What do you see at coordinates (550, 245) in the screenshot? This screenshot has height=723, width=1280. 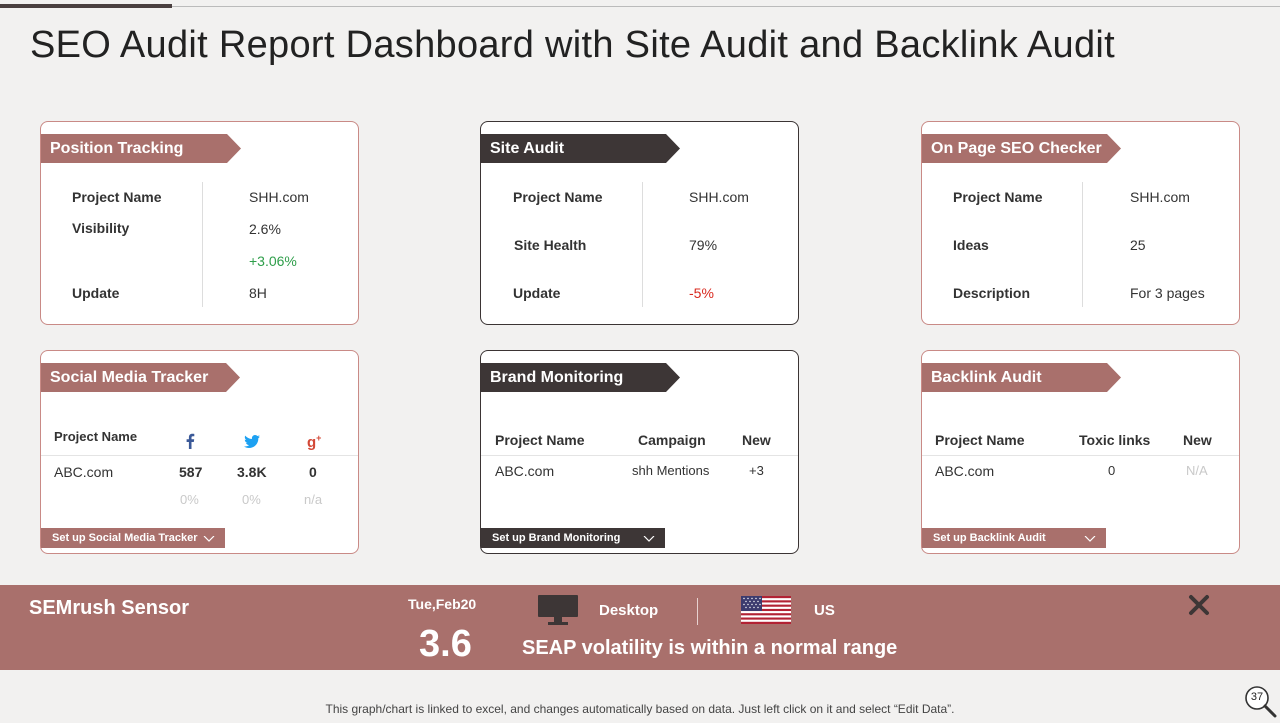 I see `row-label: Site Health` at bounding box center [550, 245].